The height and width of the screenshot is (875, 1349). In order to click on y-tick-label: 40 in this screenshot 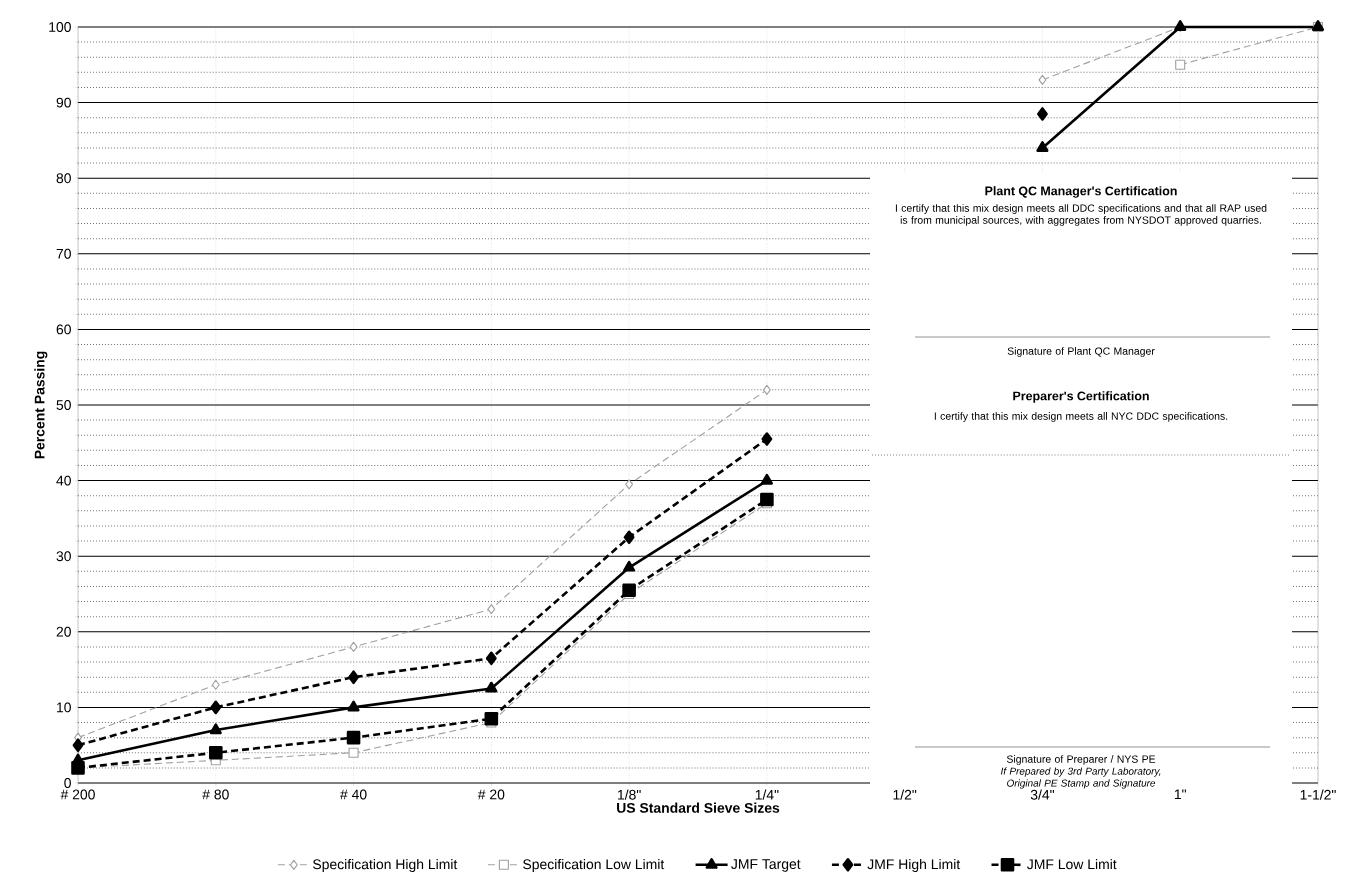, I will do `click(63, 480)`.